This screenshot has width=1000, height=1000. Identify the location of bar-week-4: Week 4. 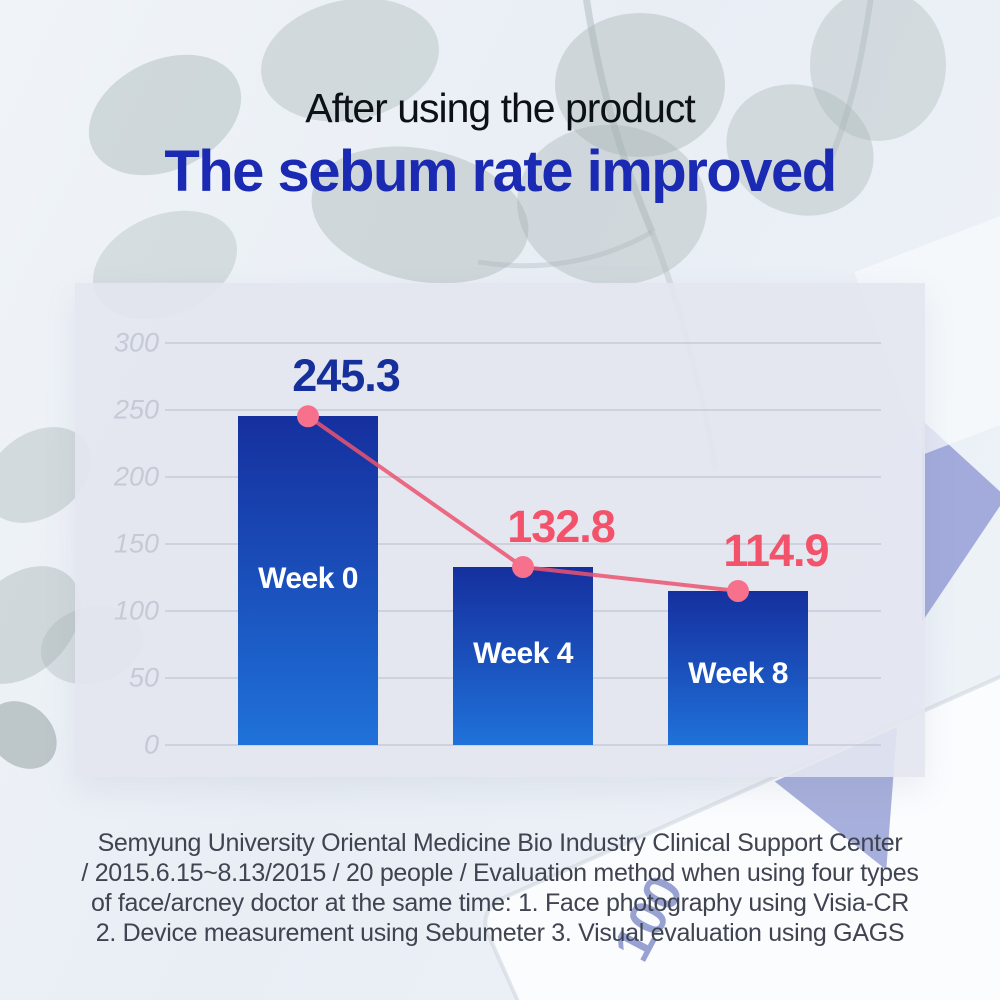
(523, 656).